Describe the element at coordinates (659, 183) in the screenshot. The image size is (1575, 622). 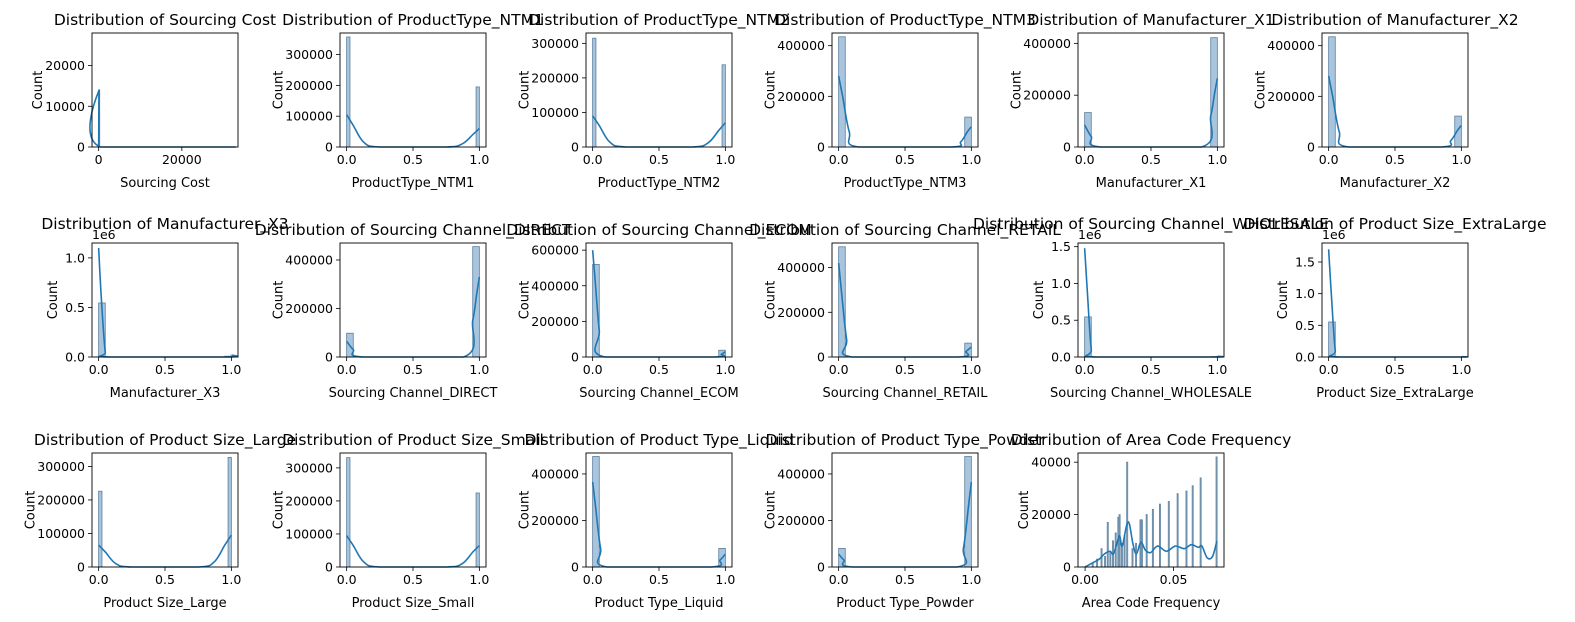
I see `x-axis-label: ProductType_NTM2` at that location.